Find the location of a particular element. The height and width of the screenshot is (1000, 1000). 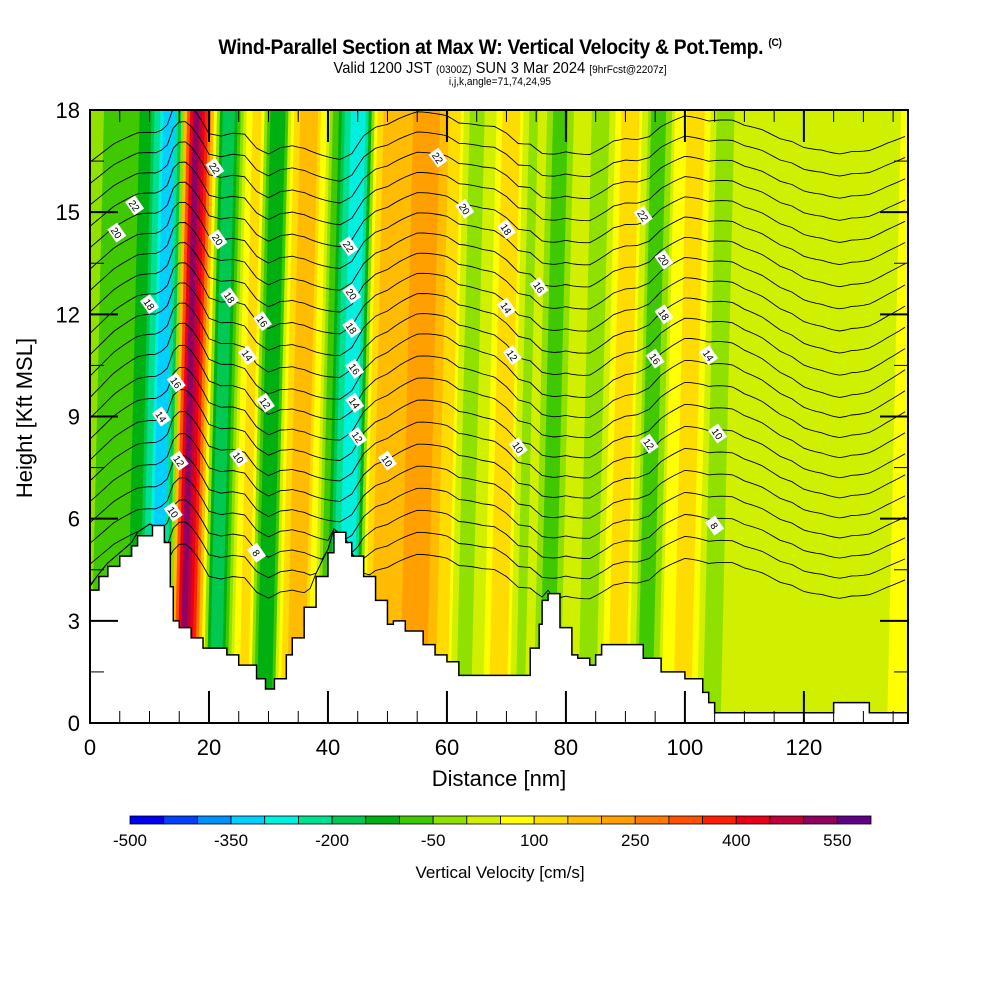

x-tick-label: 0 is located at coordinates (90, 747).